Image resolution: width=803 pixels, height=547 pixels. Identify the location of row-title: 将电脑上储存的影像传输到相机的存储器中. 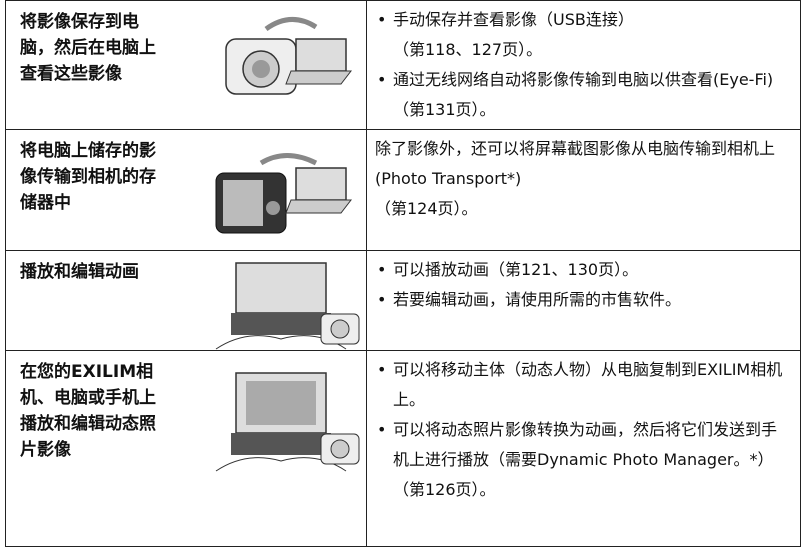
(88, 177).